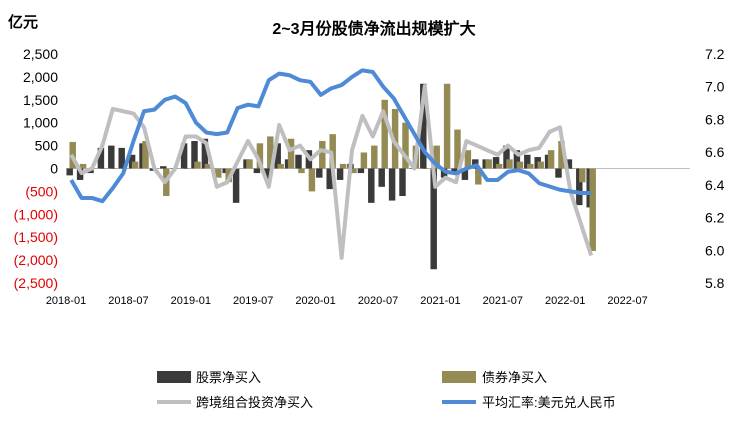 This screenshot has width=748, height=431. Describe the element at coordinates (41, 191) in the screenshot. I see `y-left-tick-label: (500)` at that location.